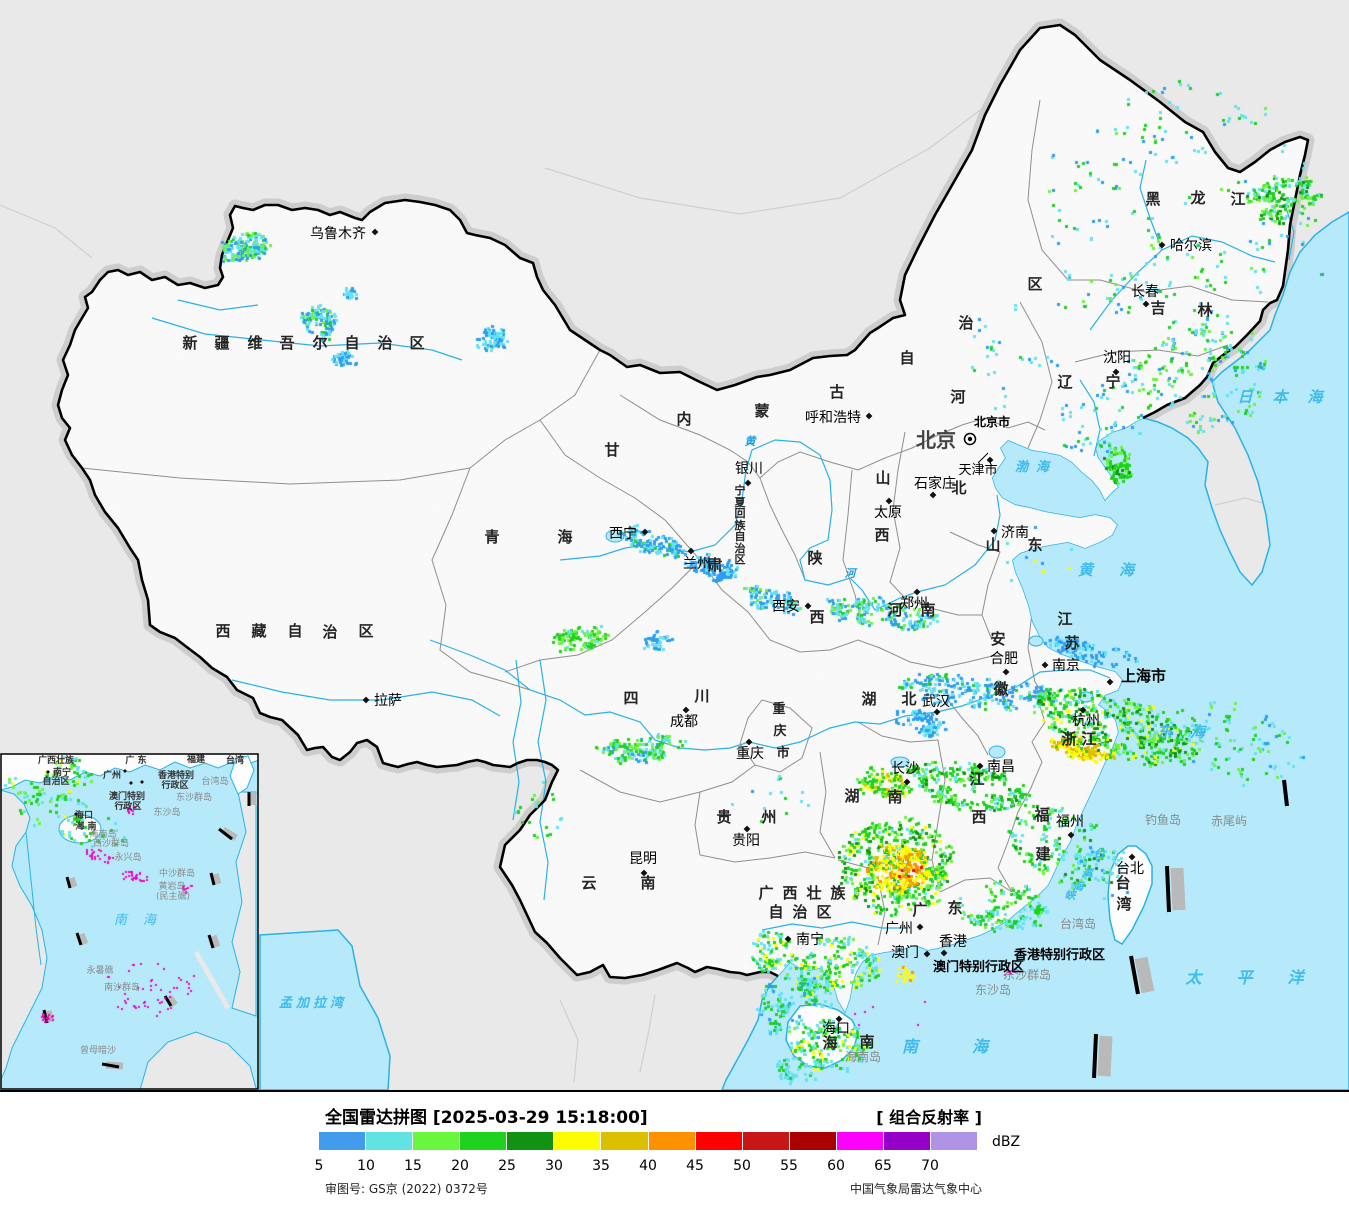 The image size is (1349, 1208). Describe the element at coordinates (222, 631) in the screenshot. I see `province-label: 西` at that location.